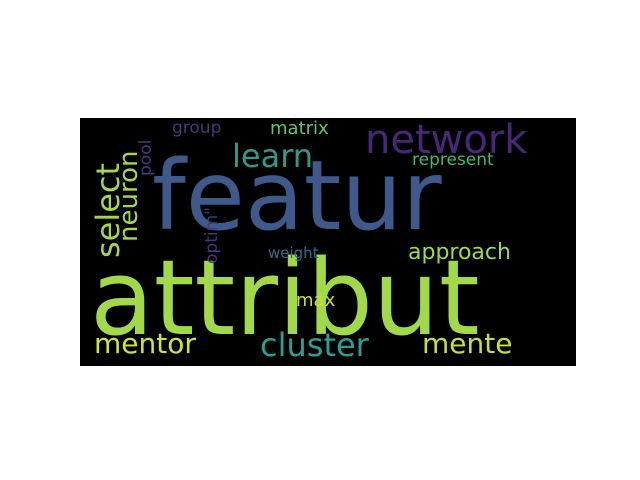 This screenshot has width=640, height=480. I want to click on word-optim: optim", so click(212, 235).